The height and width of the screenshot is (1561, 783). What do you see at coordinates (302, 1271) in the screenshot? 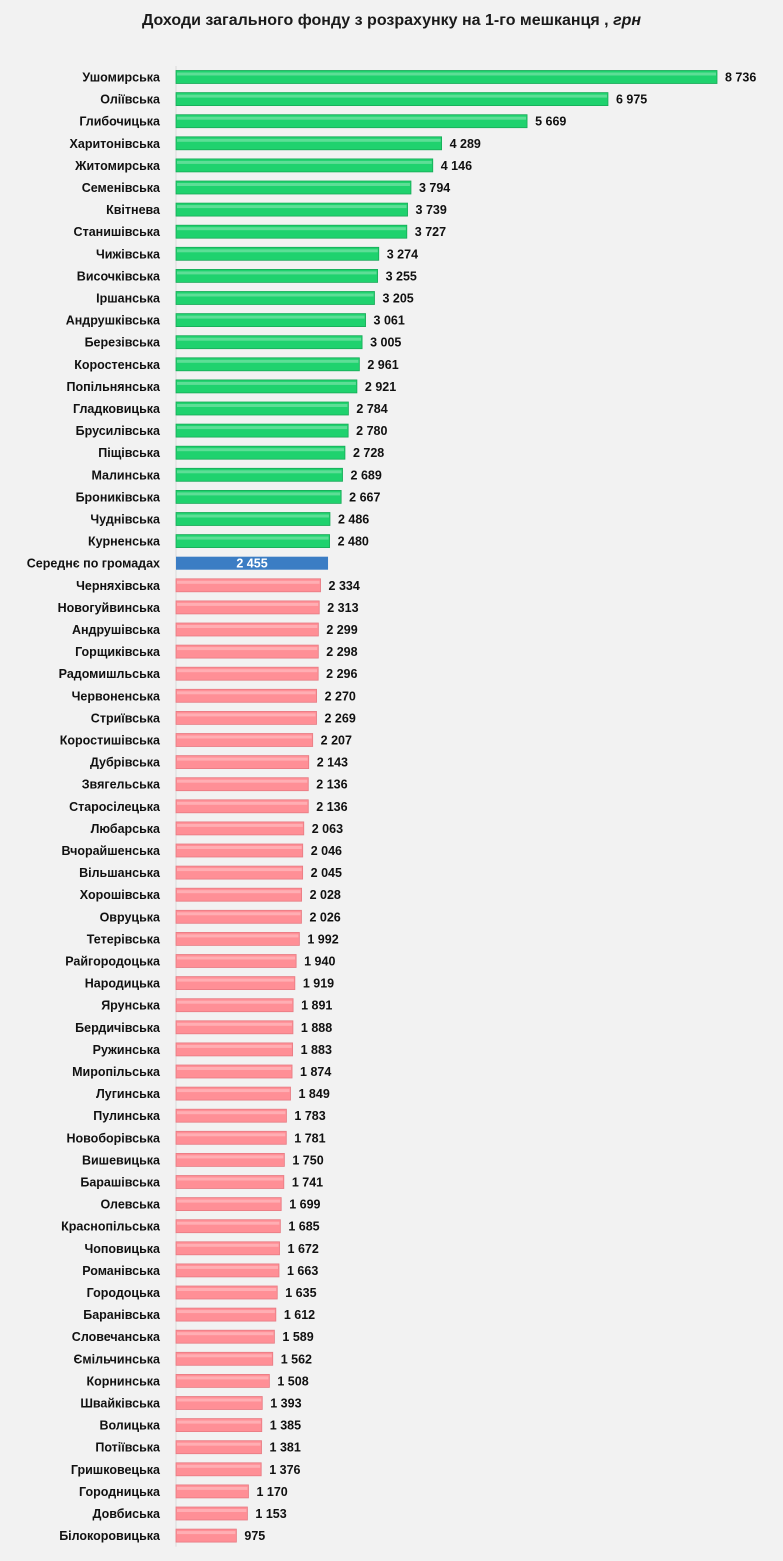
I see `value-label: 1 663` at bounding box center [302, 1271].